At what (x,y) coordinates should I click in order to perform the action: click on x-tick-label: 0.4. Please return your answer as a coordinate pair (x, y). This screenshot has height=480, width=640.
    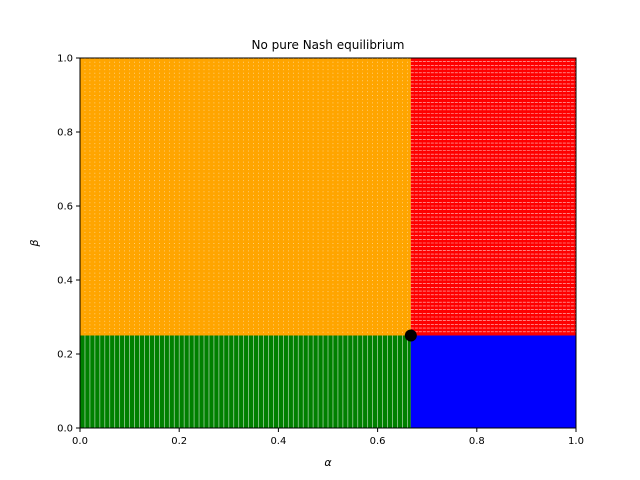
    Looking at the image, I should click on (278, 441).